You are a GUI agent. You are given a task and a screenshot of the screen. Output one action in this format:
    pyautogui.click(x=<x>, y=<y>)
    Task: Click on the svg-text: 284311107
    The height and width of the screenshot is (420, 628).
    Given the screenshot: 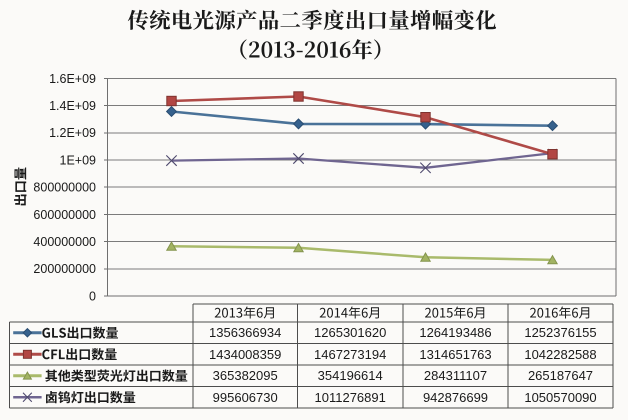 What is the action you would take?
    pyautogui.click(x=455, y=375)
    